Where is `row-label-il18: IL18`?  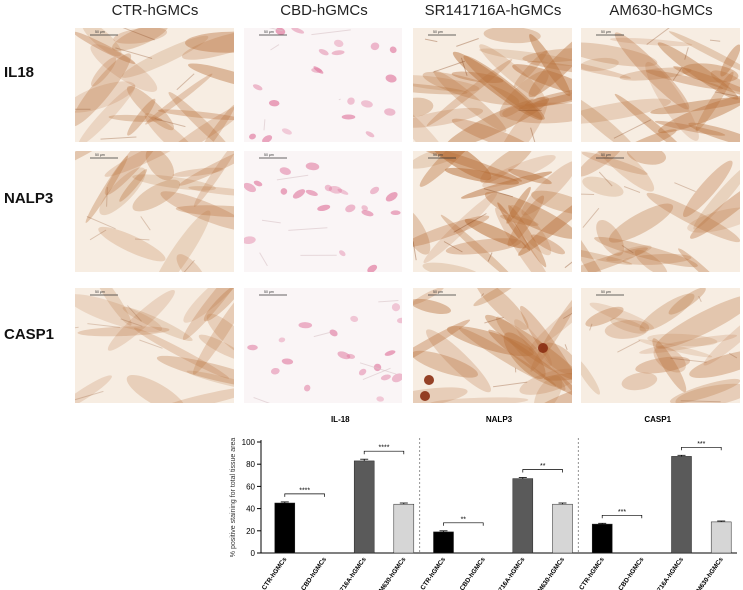
row-label-il18: IL18 is located at coordinates (19, 72).